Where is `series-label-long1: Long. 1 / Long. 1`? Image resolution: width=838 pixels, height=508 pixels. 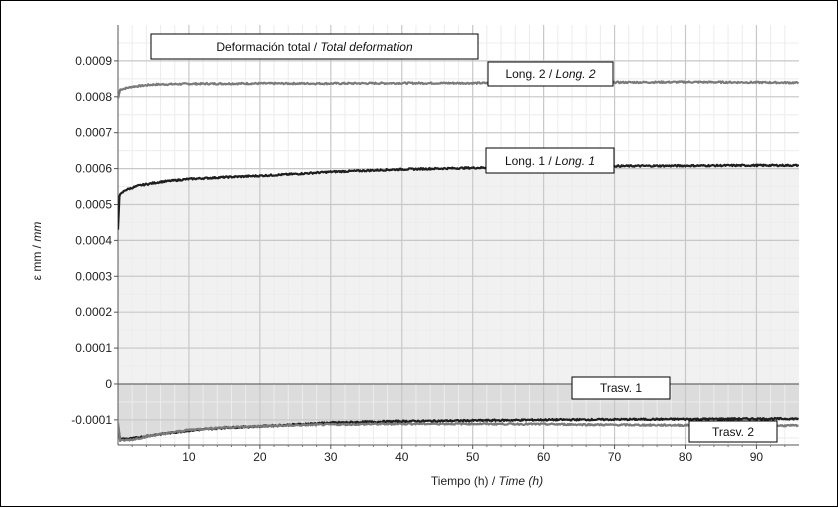 series-label-long1: Long. 1 / Long. 1 is located at coordinates (550, 161).